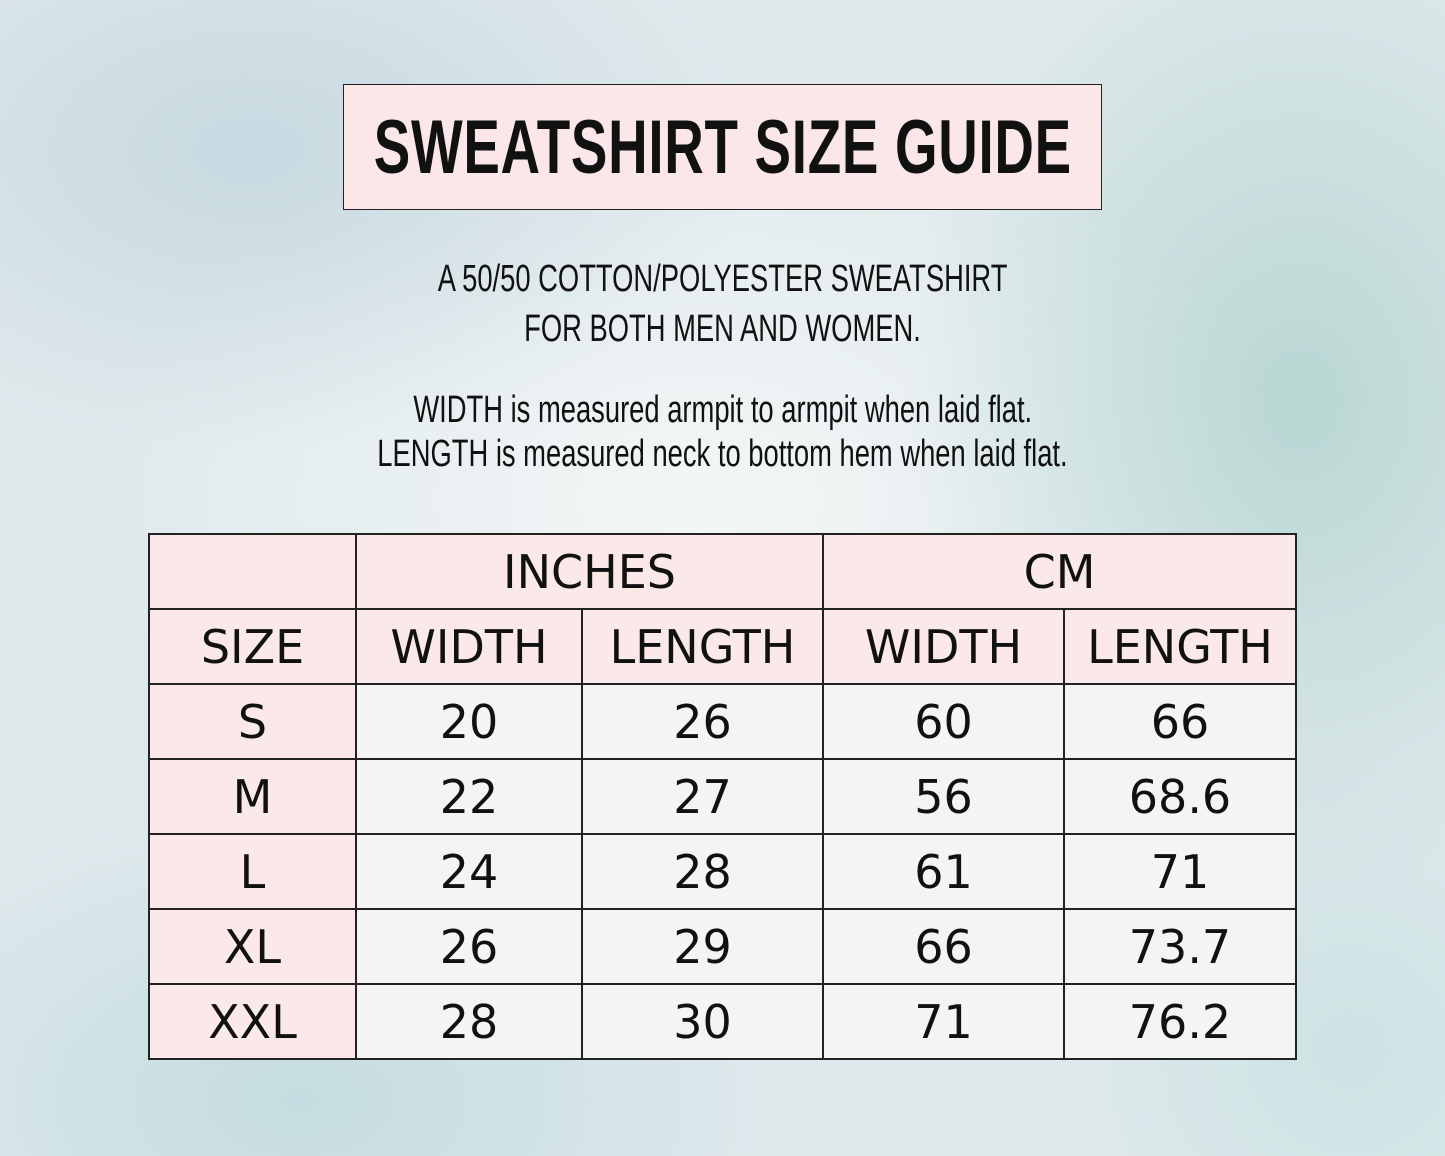  I want to click on value-cell: 76.2, so click(1180, 1021).